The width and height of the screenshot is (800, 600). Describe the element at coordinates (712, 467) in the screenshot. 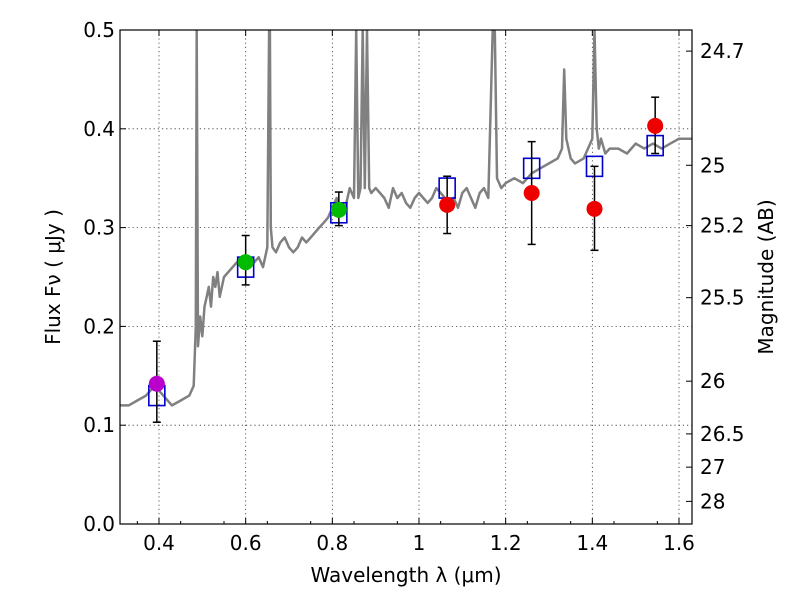

I see `mag-tick-label: 27` at that location.